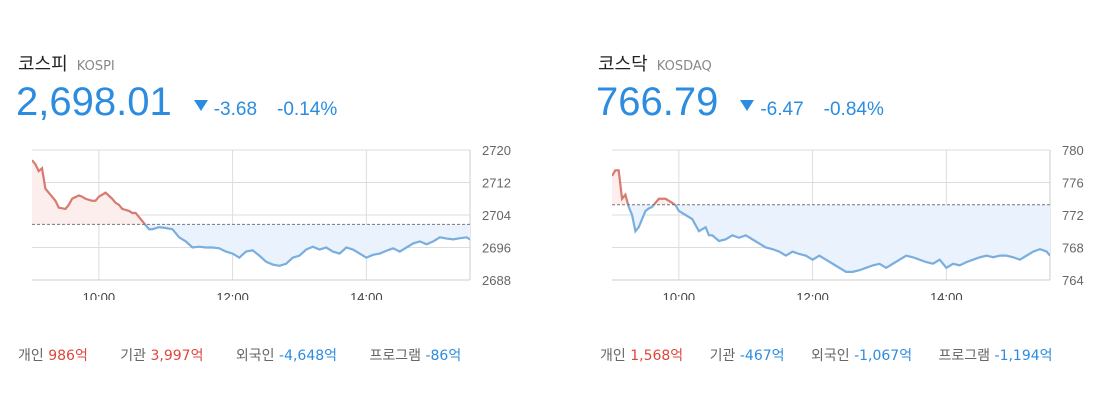 This screenshot has width=1119, height=403. I want to click on index-code: KOSDAQ, so click(684, 66).